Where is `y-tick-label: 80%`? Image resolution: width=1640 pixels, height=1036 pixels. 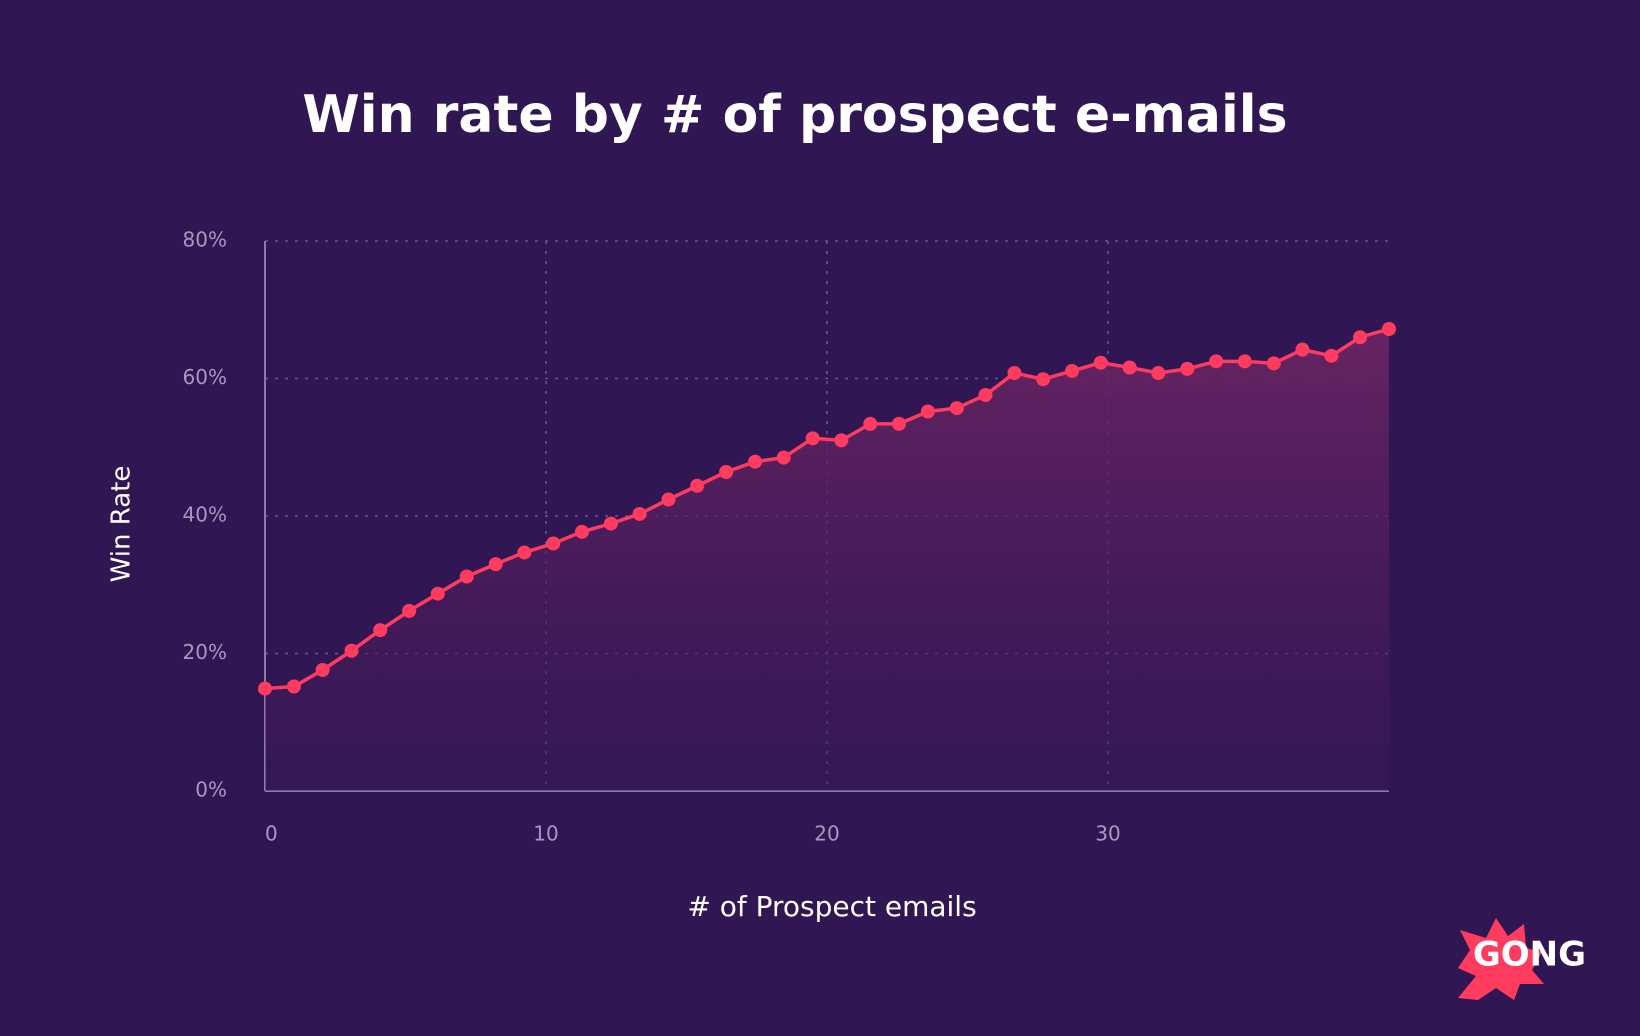
y-tick-label: 80% is located at coordinates (205, 240).